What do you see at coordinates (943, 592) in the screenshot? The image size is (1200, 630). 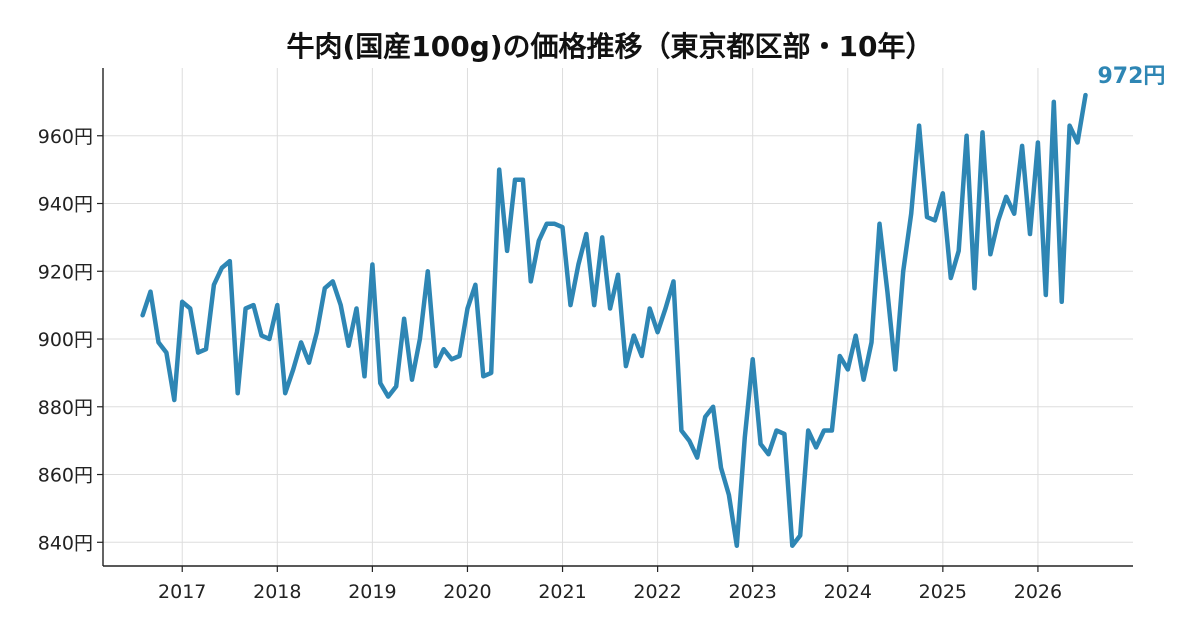 I see `x-tick-label: 2025` at bounding box center [943, 592].